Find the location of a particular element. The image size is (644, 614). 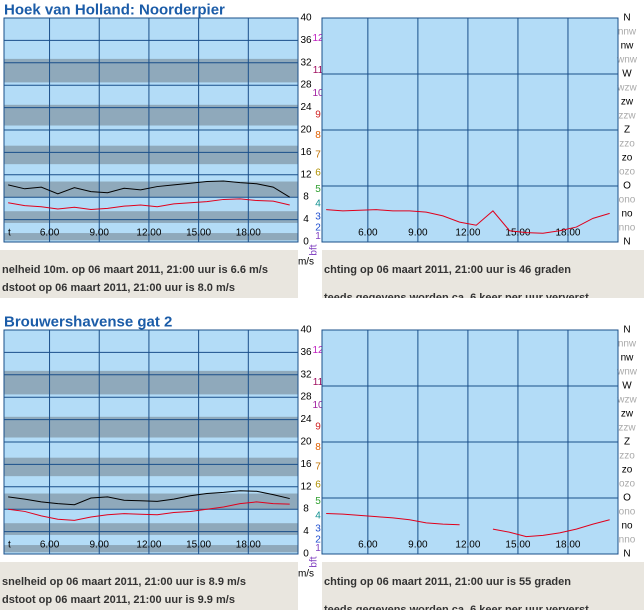

y-tick-label: zw is located at coordinates (627, 102).